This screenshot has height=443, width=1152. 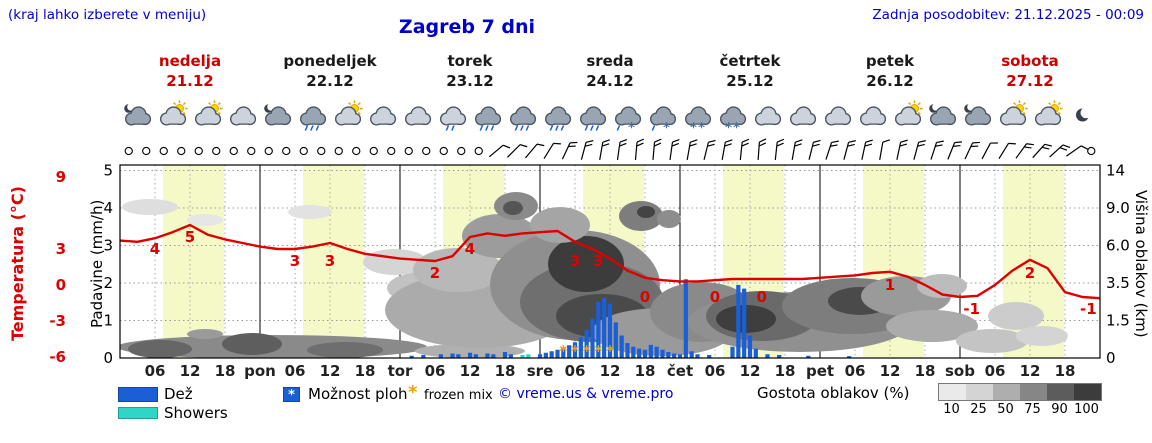 I want to click on precip-tick: 1, so click(x=108, y=321).